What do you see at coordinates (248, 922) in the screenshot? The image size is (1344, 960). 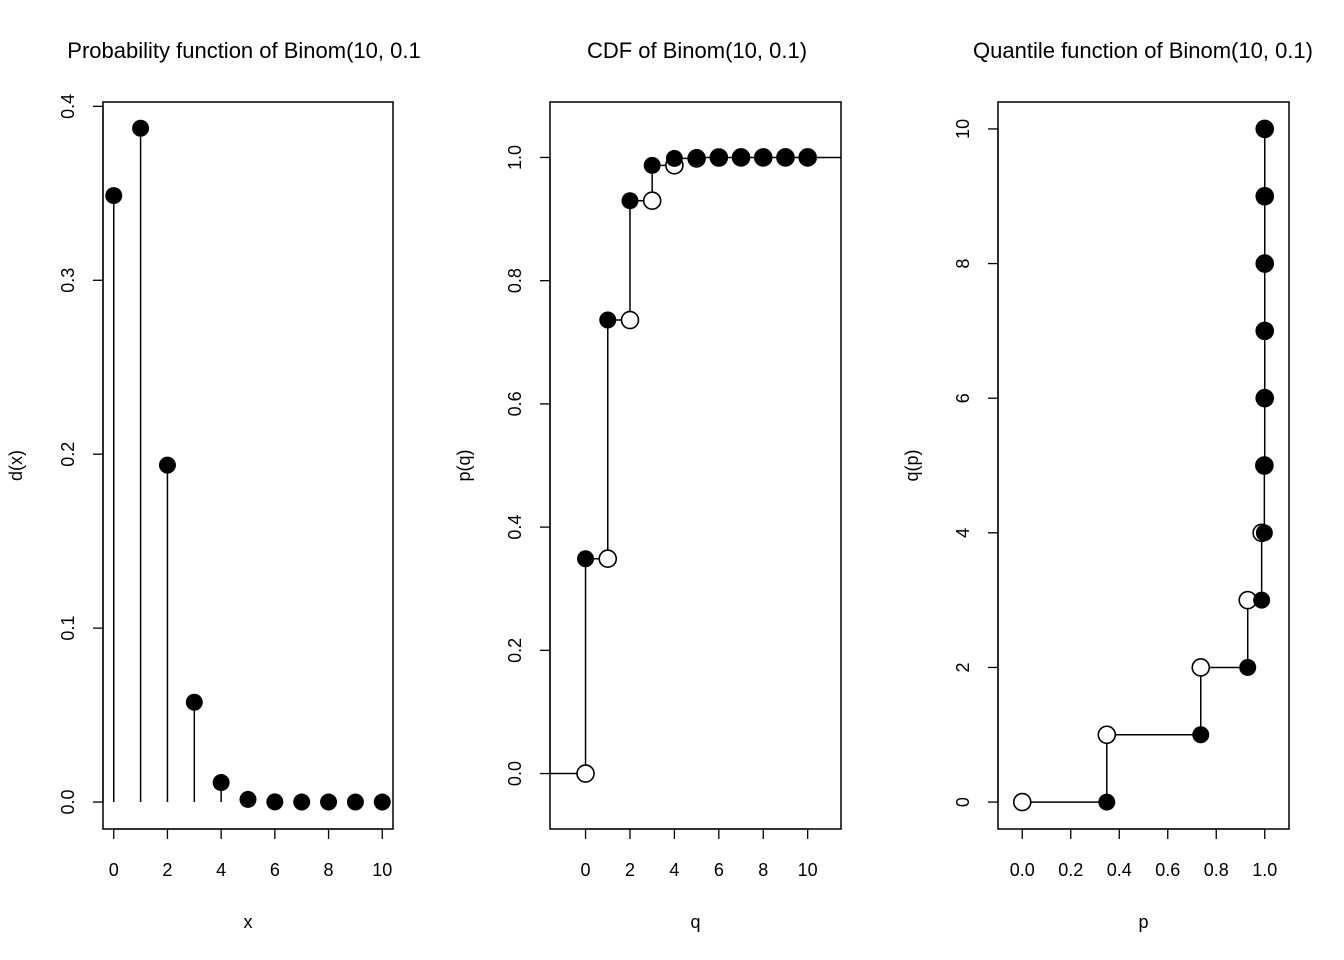 I see `x-axis-label: x` at bounding box center [248, 922].